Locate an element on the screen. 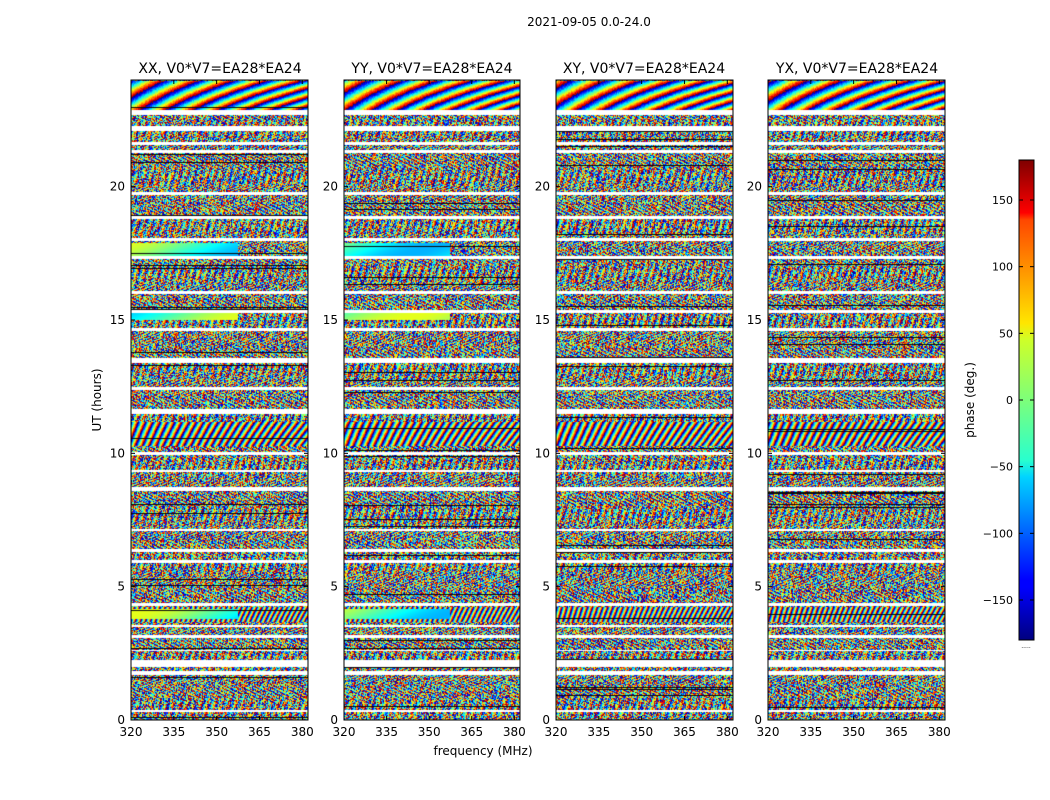  axes-frame-yx is located at coordinates (856, 400).